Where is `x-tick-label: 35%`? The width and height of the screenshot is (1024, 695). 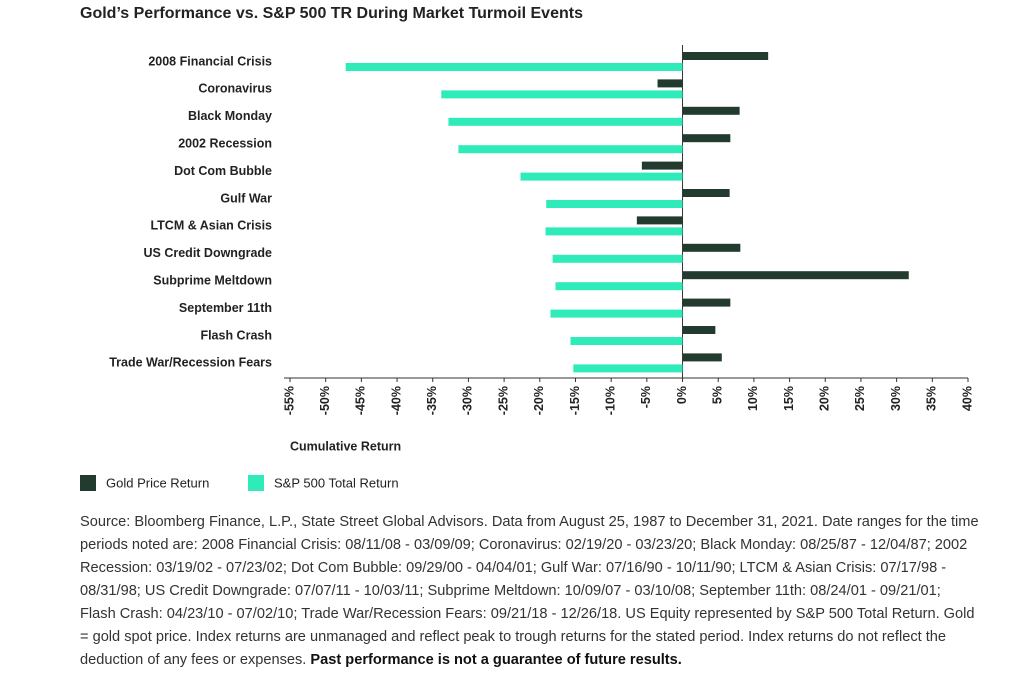 x-tick-label: 35% is located at coordinates (932, 398).